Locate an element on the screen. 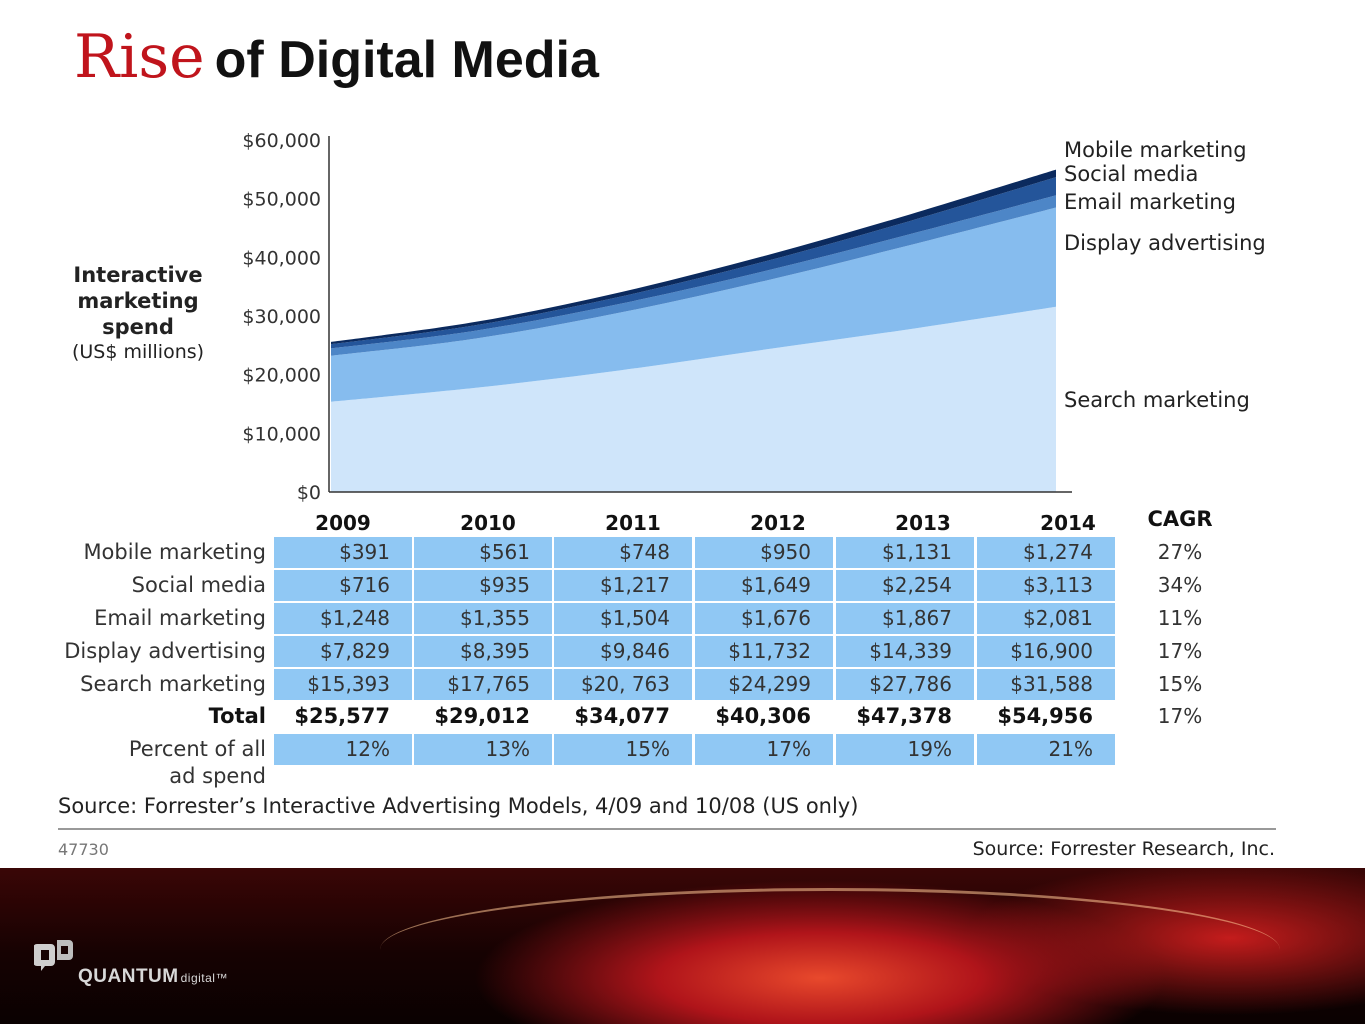 The height and width of the screenshot is (1024, 1365). table-cell: $1,649 is located at coordinates (764, 585).